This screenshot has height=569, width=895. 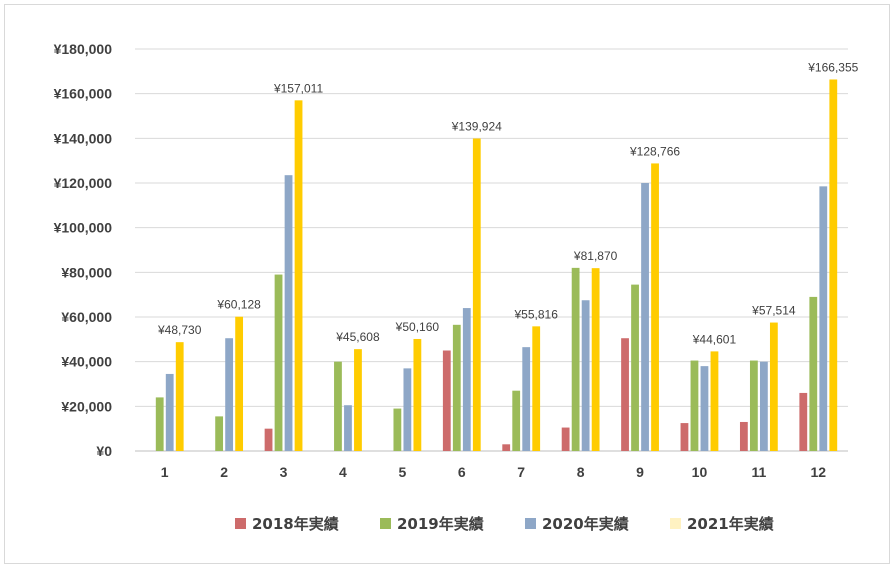 What do you see at coordinates (338, 406) in the screenshot?
I see `bar-2019年実績-4` at bounding box center [338, 406].